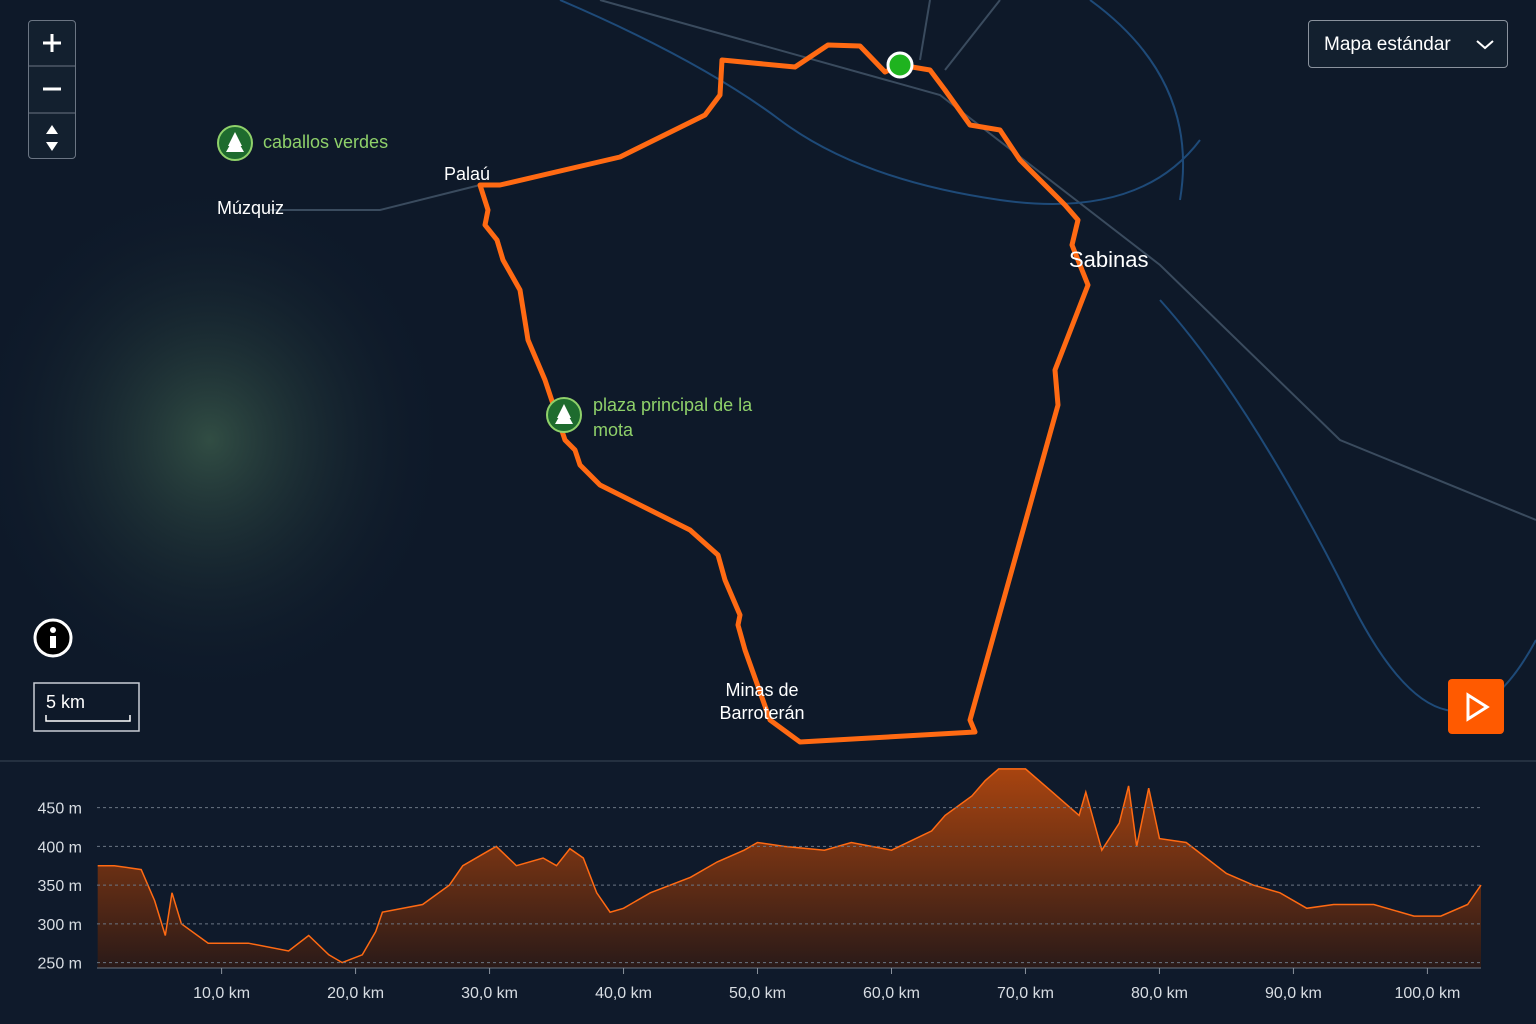 This screenshot has height=1024, width=1536. What do you see at coordinates (1485, 45) in the screenshot?
I see `chevron` at bounding box center [1485, 45].